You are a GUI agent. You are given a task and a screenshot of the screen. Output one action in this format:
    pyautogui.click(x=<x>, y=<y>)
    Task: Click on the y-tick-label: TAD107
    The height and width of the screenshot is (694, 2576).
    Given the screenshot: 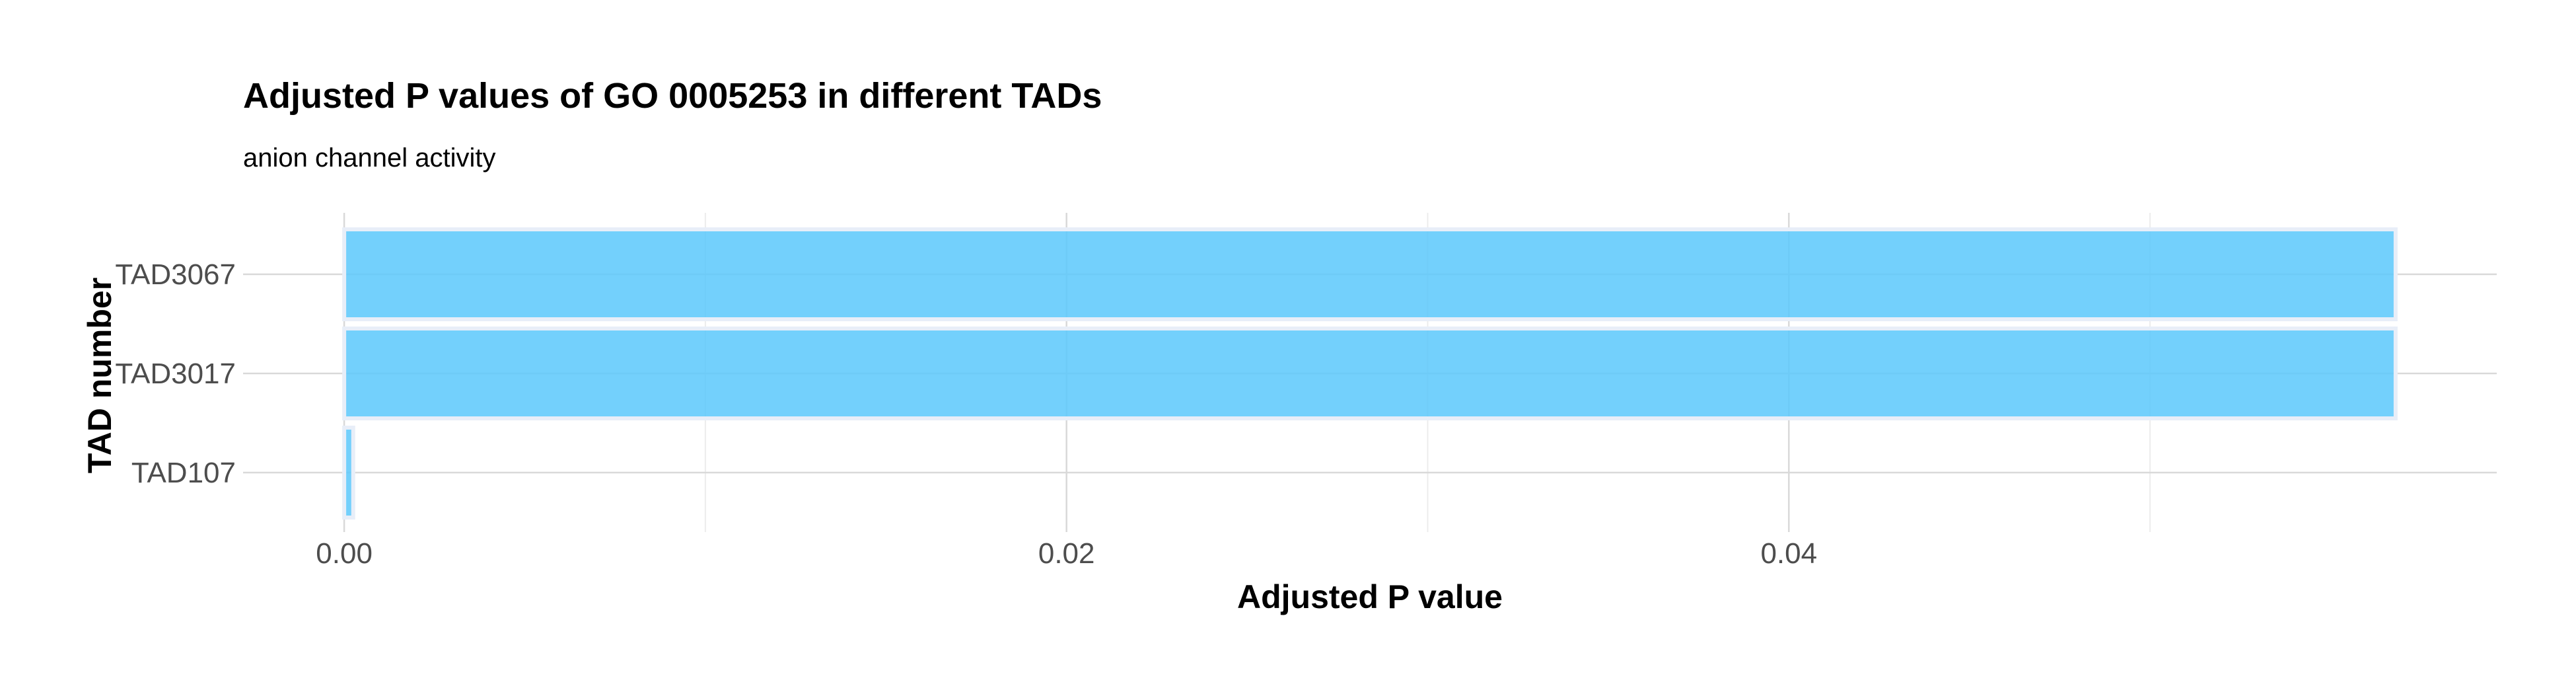 What is the action you would take?
    pyautogui.click(x=184, y=473)
    